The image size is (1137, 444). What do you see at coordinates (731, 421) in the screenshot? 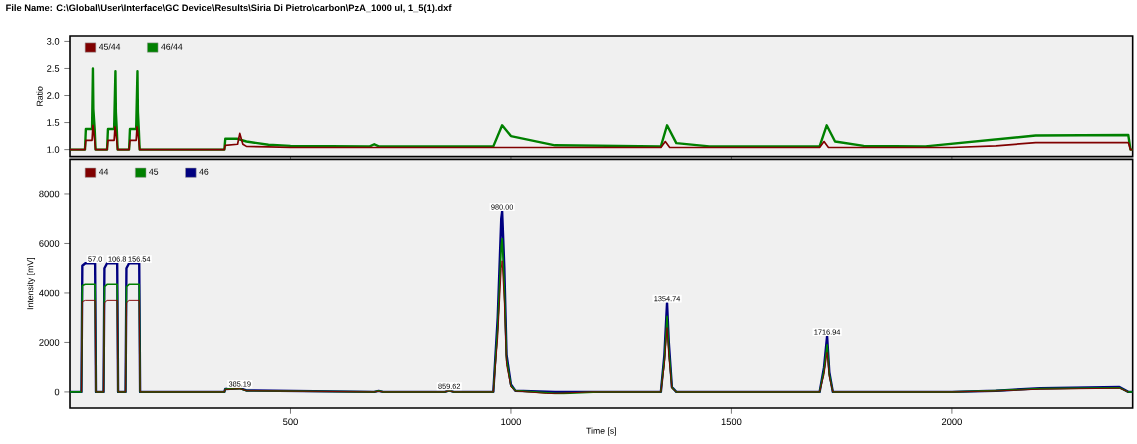
I see `x-tick-label: 1500` at bounding box center [731, 421].